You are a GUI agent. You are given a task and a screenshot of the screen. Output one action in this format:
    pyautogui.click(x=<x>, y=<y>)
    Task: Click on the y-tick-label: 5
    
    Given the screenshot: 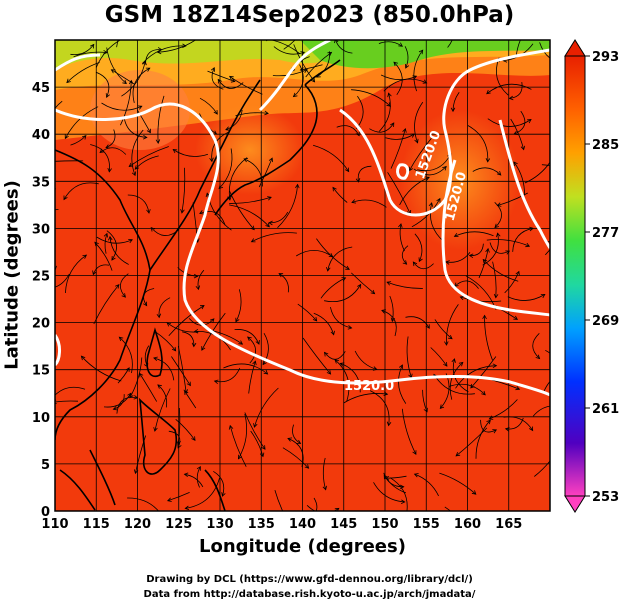 What is the action you would take?
    pyautogui.click(x=45, y=465)
    